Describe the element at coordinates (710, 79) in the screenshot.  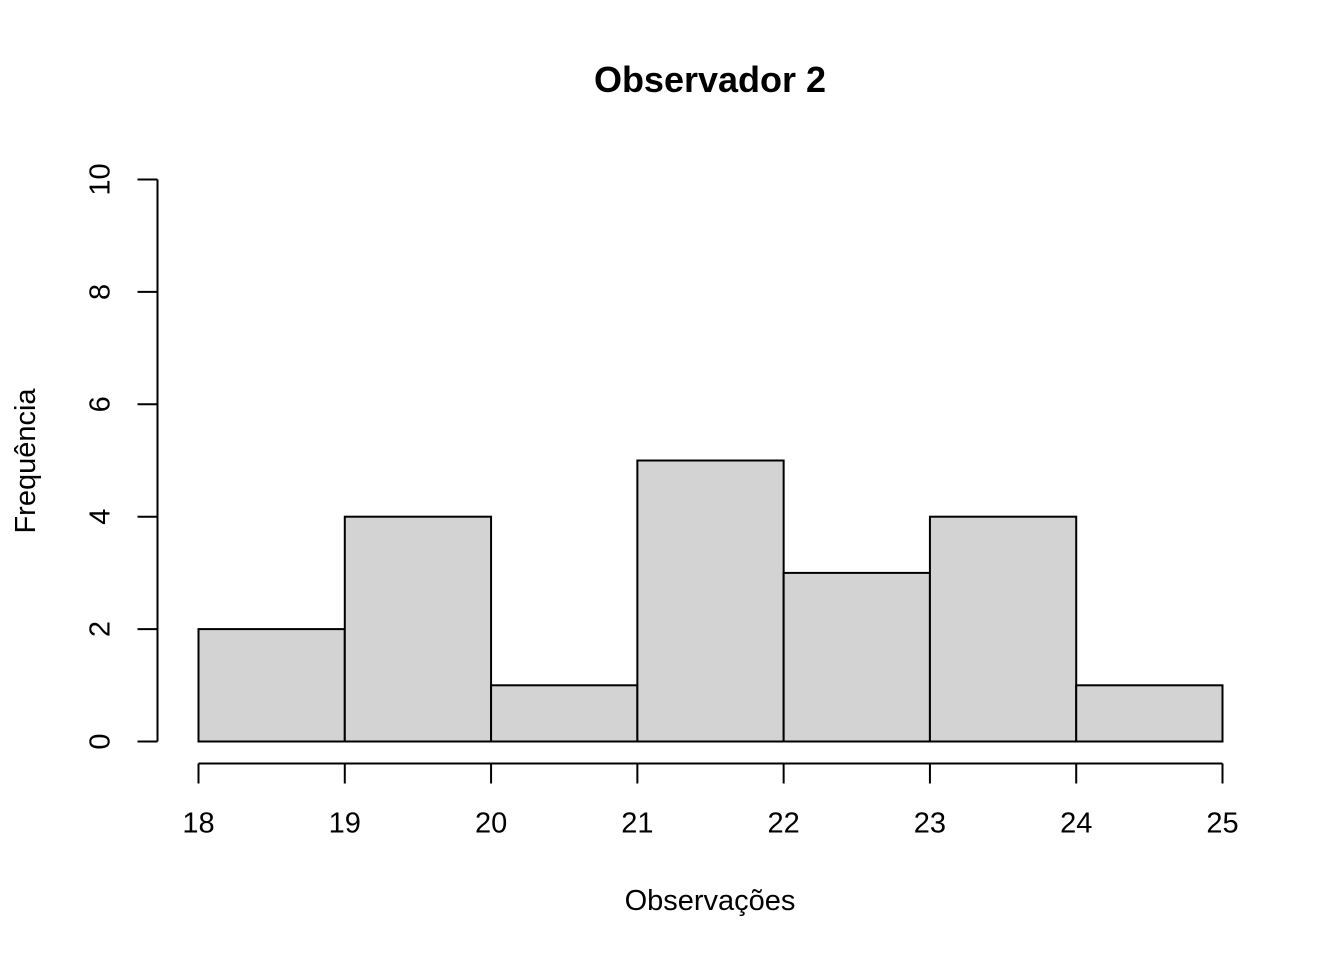
I see `chart-title: Observador 2` at that location.